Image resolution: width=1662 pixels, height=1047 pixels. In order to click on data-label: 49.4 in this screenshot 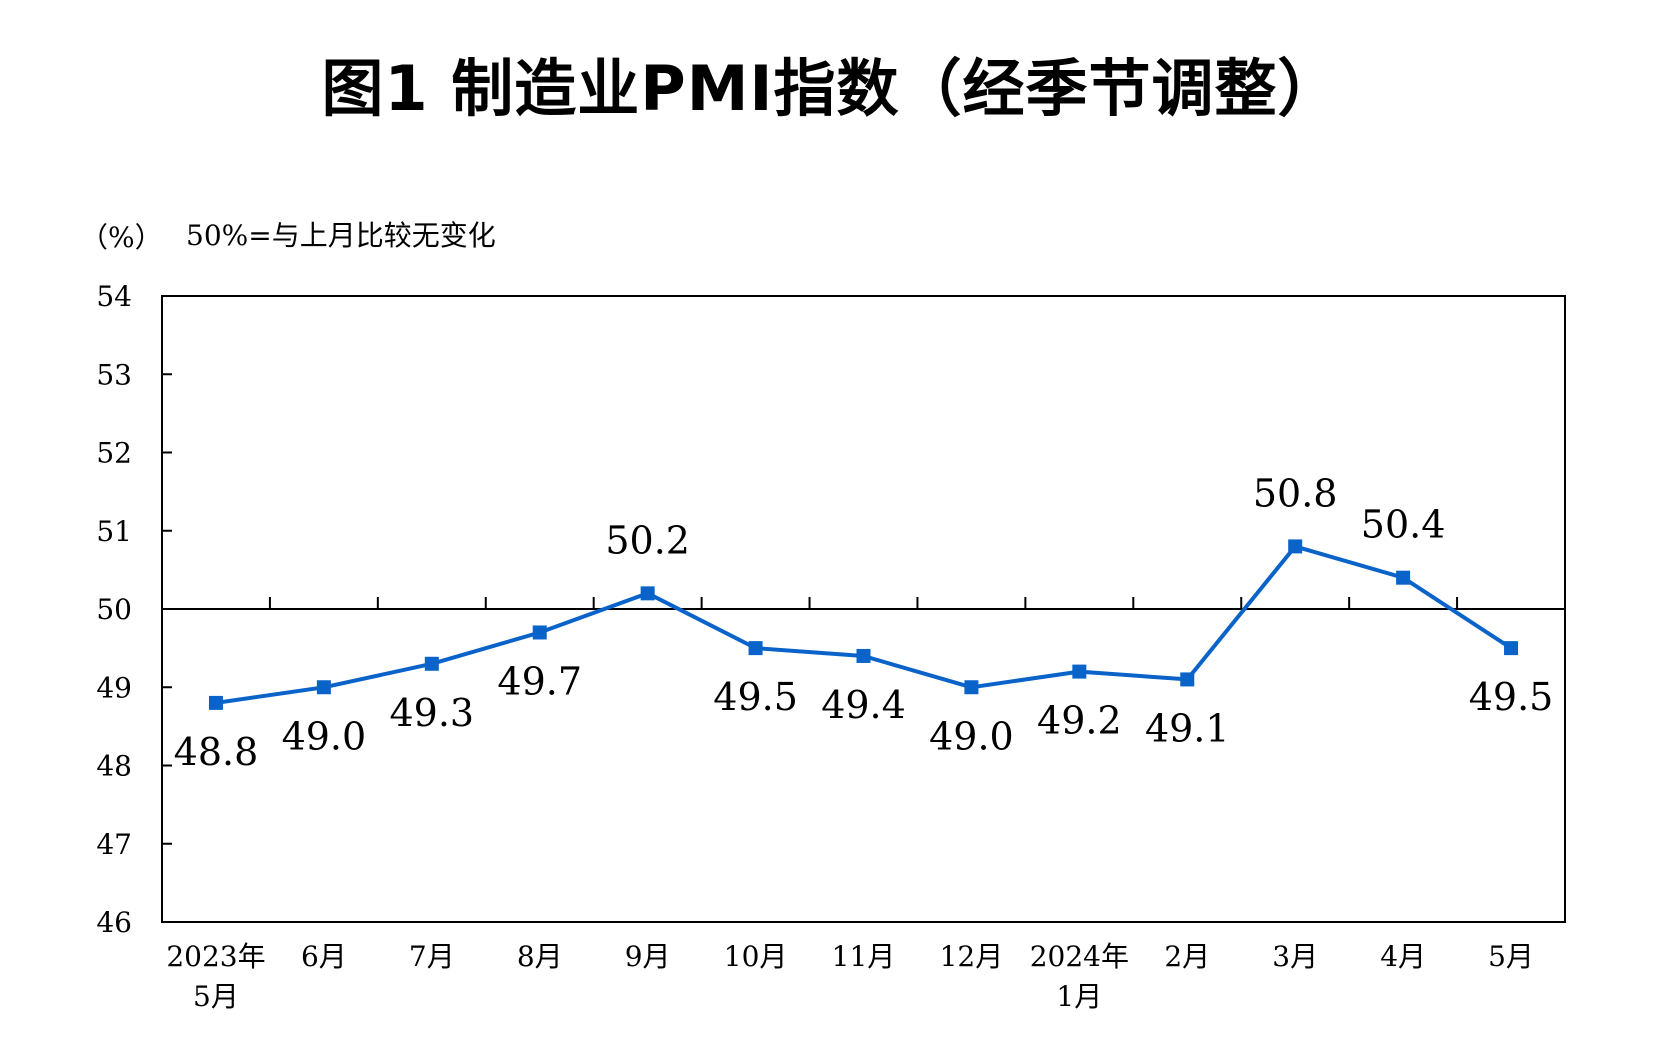, I will do `click(863, 705)`.